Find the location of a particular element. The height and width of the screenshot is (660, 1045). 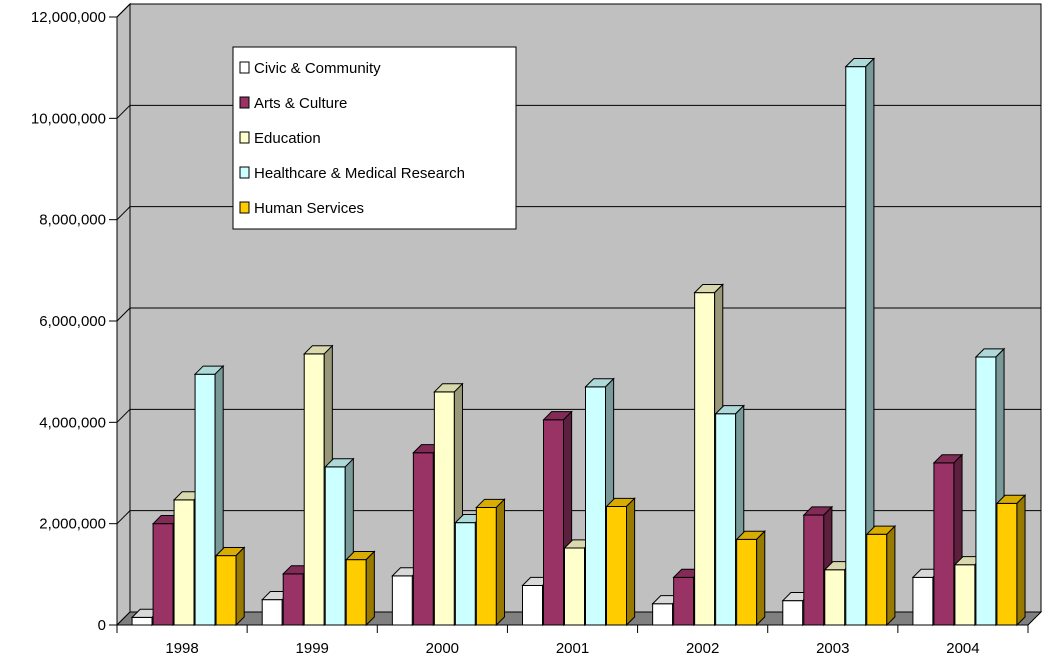

legend-label: Education is located at coordinates (287, 138).